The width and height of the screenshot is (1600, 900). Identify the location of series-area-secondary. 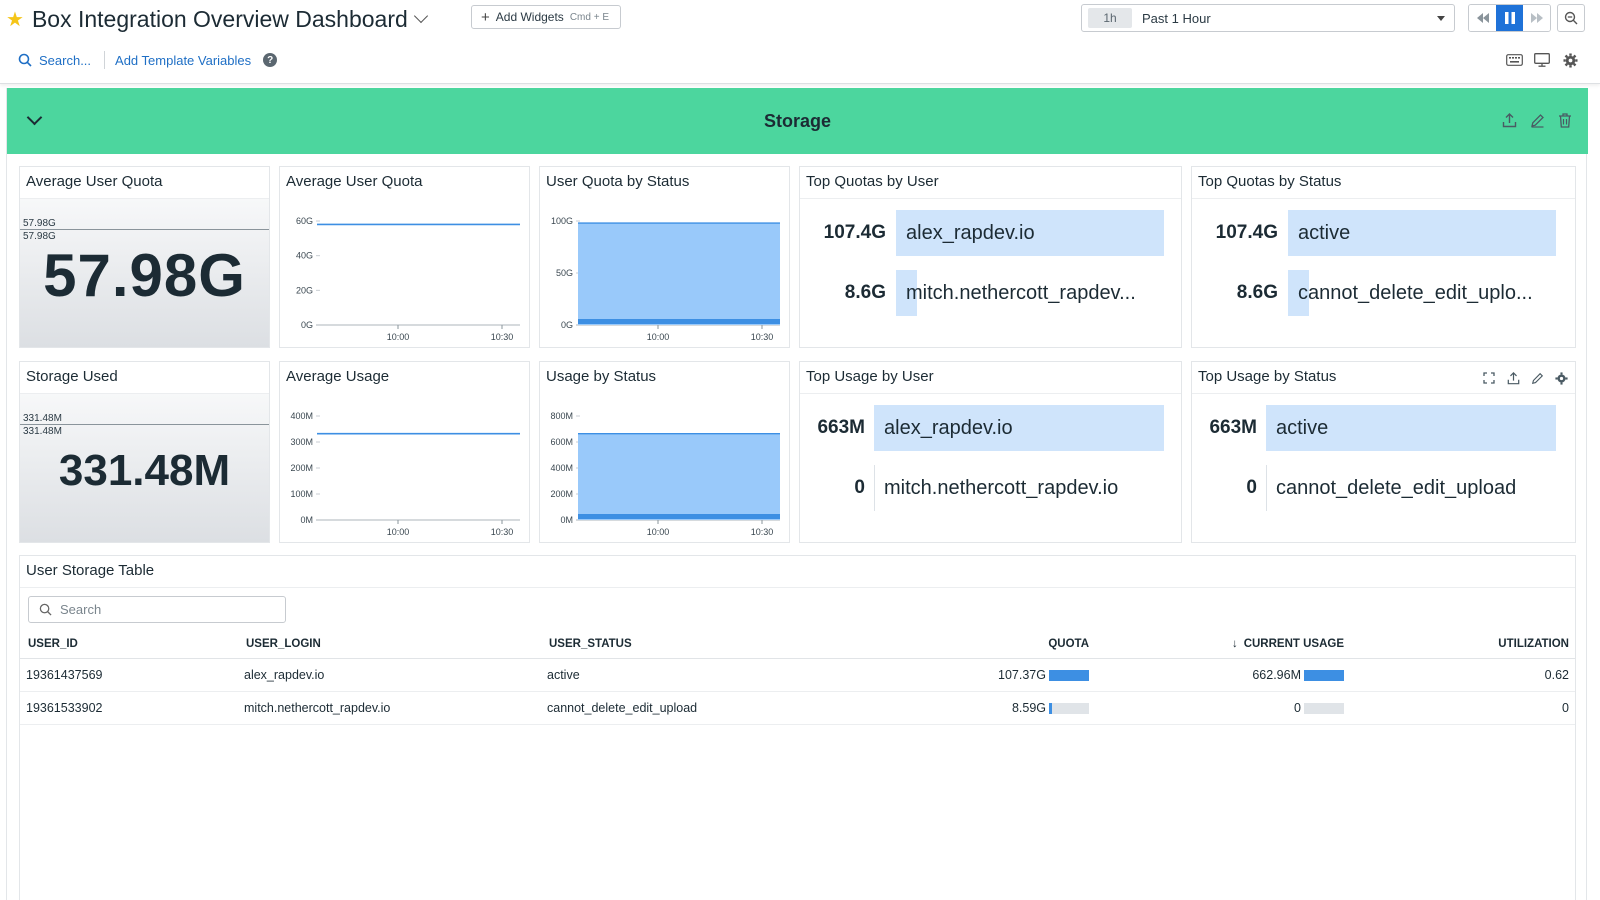
(679, 516).